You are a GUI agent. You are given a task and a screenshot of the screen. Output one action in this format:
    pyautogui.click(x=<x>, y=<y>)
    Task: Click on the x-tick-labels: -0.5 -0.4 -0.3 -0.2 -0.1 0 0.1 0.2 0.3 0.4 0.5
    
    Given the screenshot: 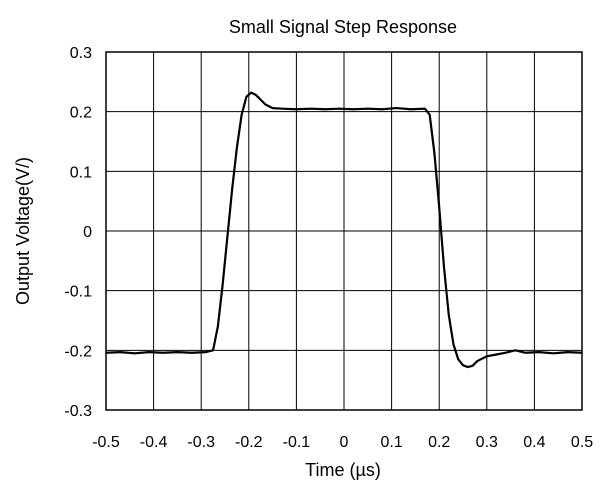 What is the action you would take?
    pyautogui.click(x=342, y=442)
    